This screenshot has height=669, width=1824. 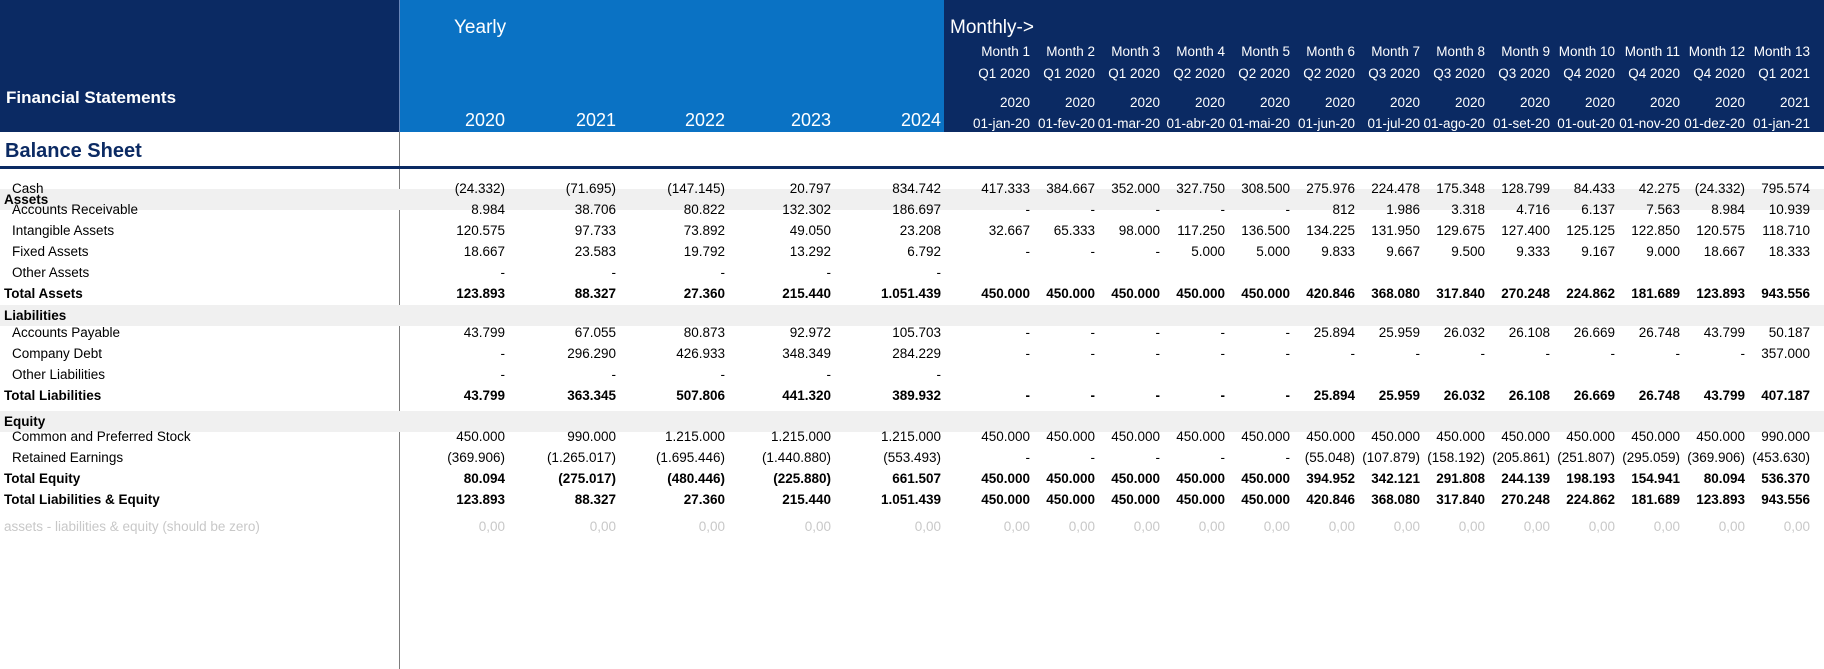 I want to click on yearly-value-cell: 38.706, so click(x=595, y=209).